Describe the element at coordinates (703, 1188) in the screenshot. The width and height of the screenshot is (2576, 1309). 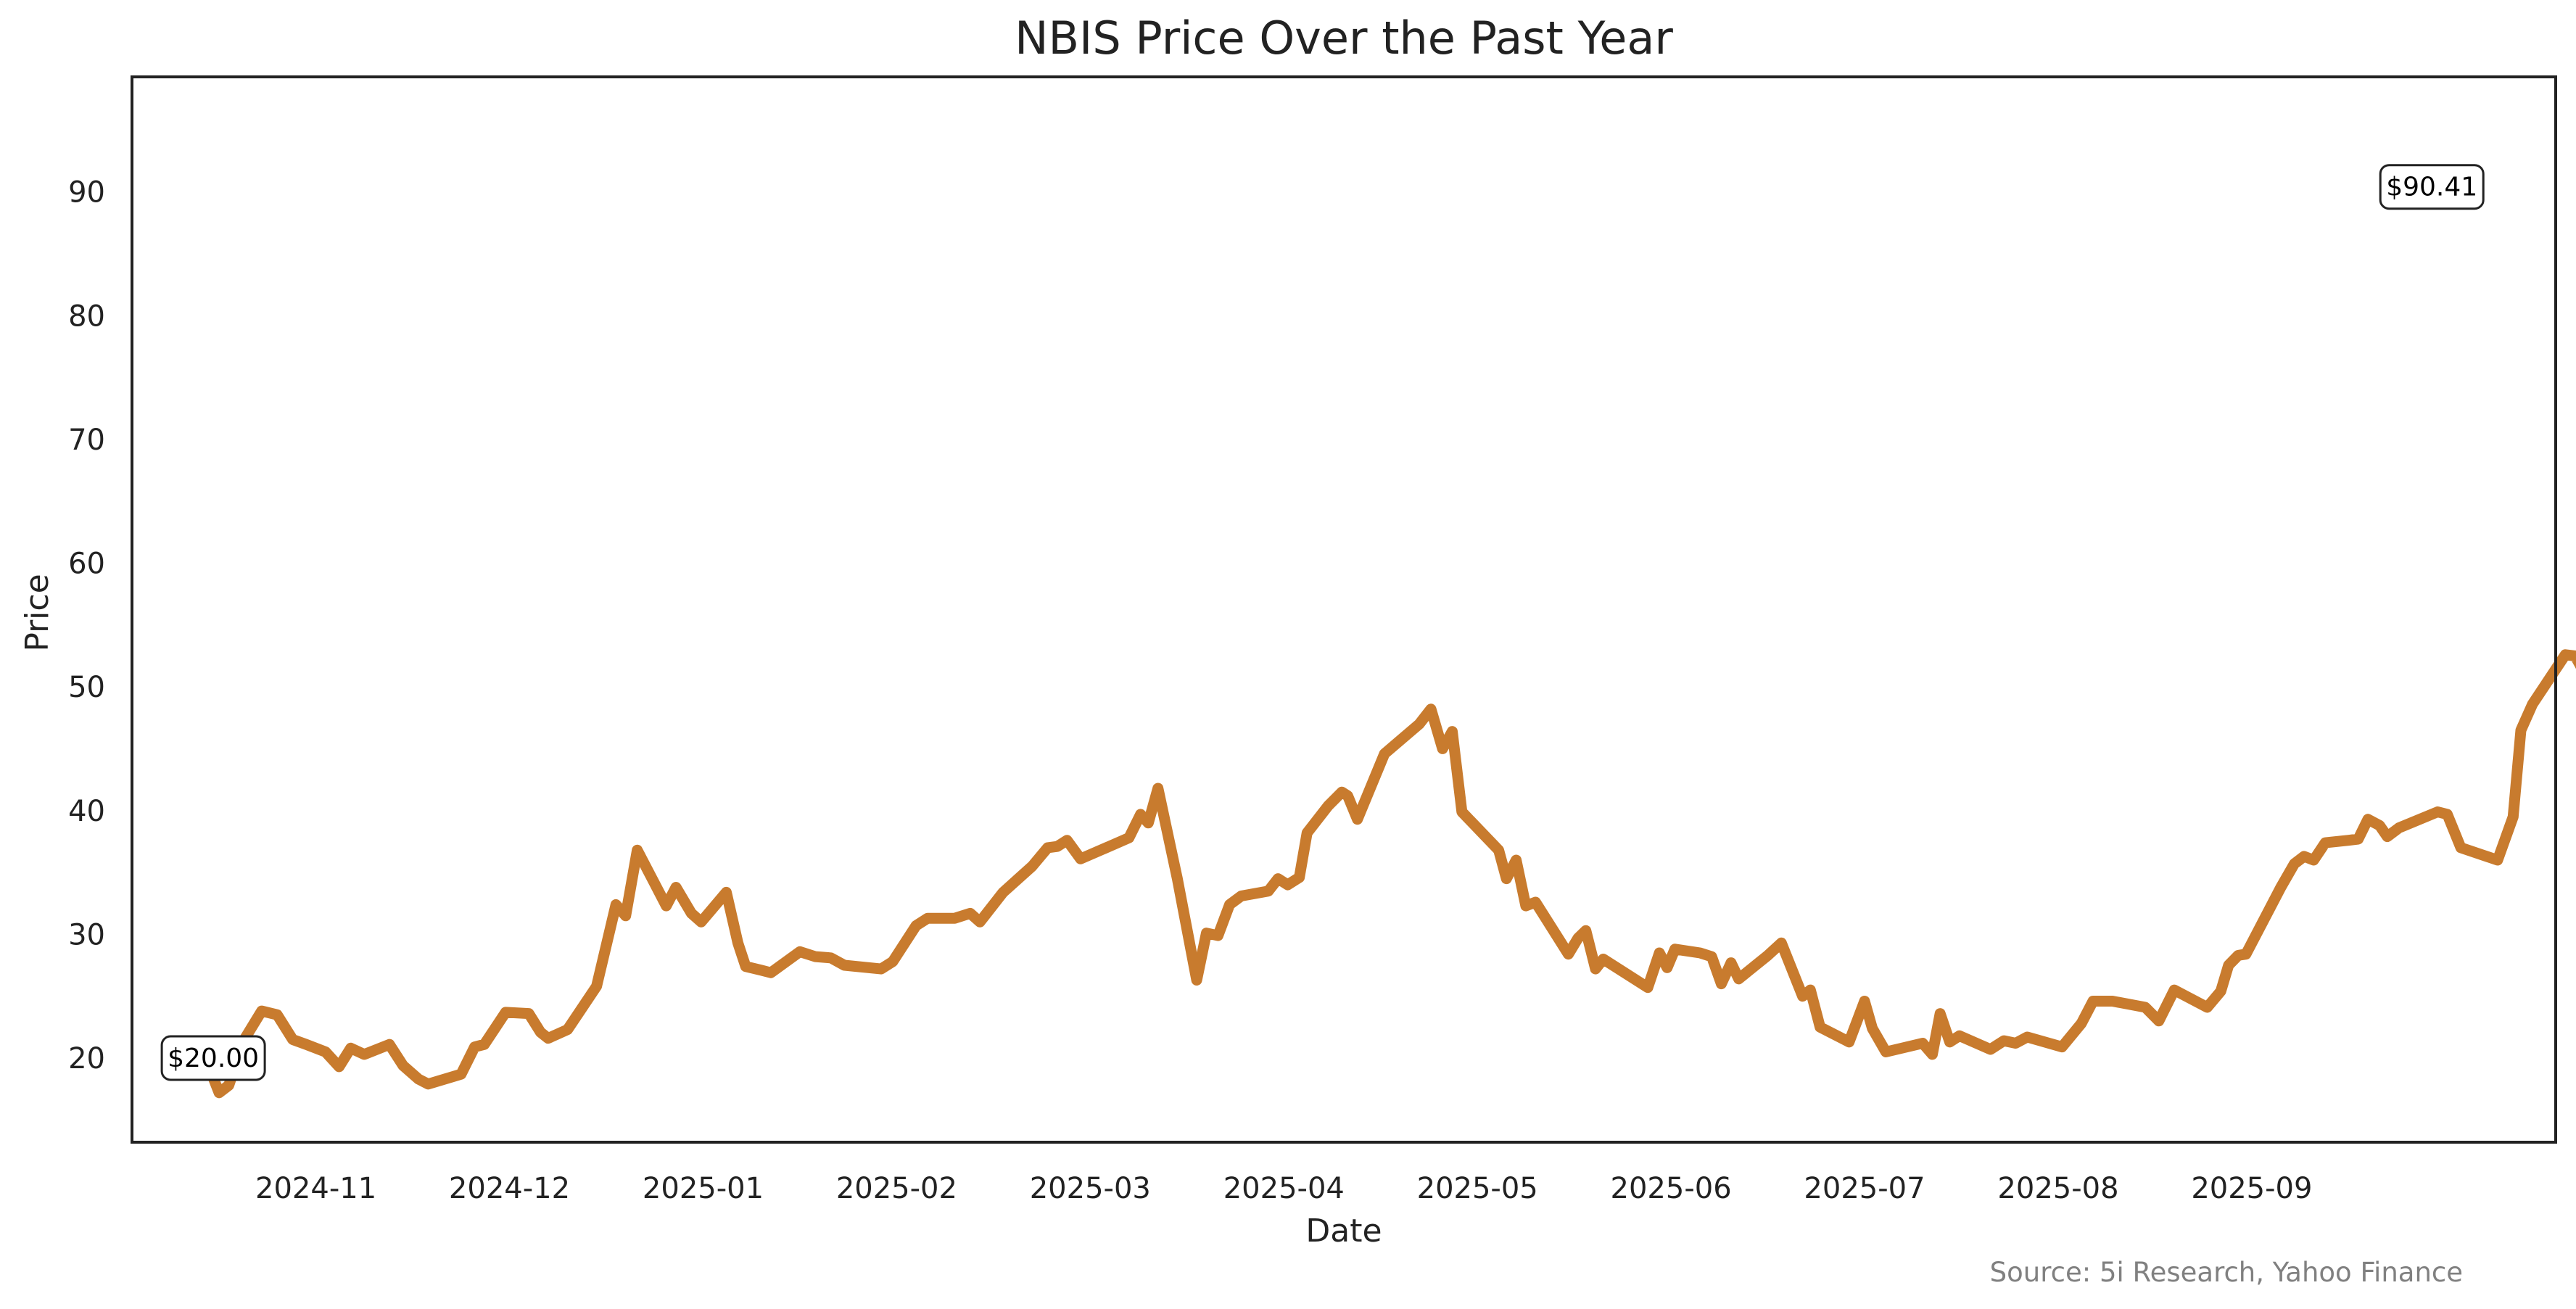
I see `x-tick-label: 2025-01` at that location.